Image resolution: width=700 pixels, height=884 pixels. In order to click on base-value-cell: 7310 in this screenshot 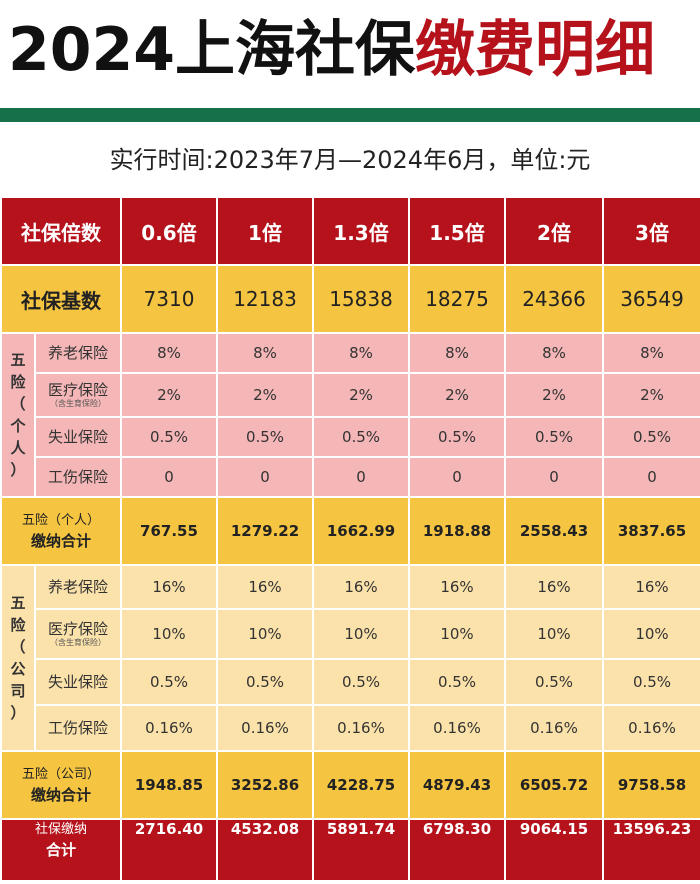, I will do `click(169, 299)`.